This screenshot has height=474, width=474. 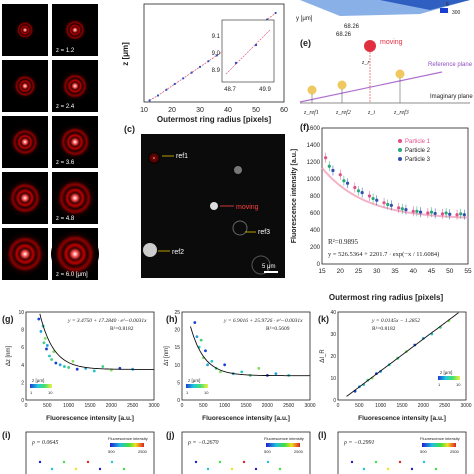 What do you see at coordinates (128, 438) in the screenshot?
I see `panel-i-cb-title: Fluorescence intensity` at bounding box center [128, 438].